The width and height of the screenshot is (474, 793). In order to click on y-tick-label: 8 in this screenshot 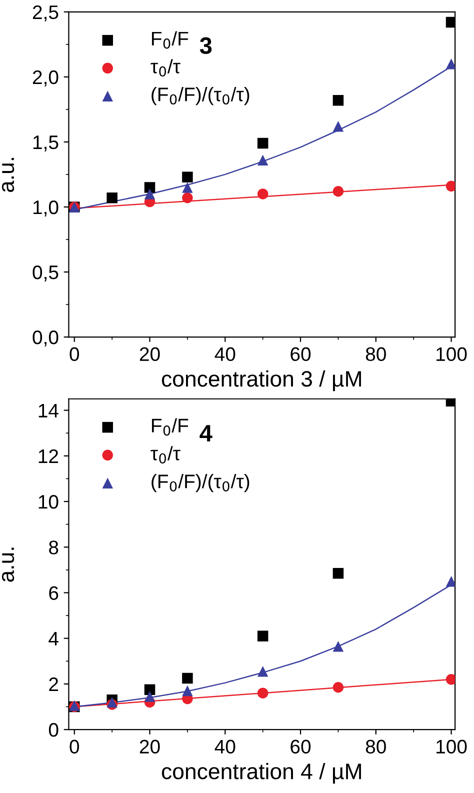, I will do `click(53, 547)`.